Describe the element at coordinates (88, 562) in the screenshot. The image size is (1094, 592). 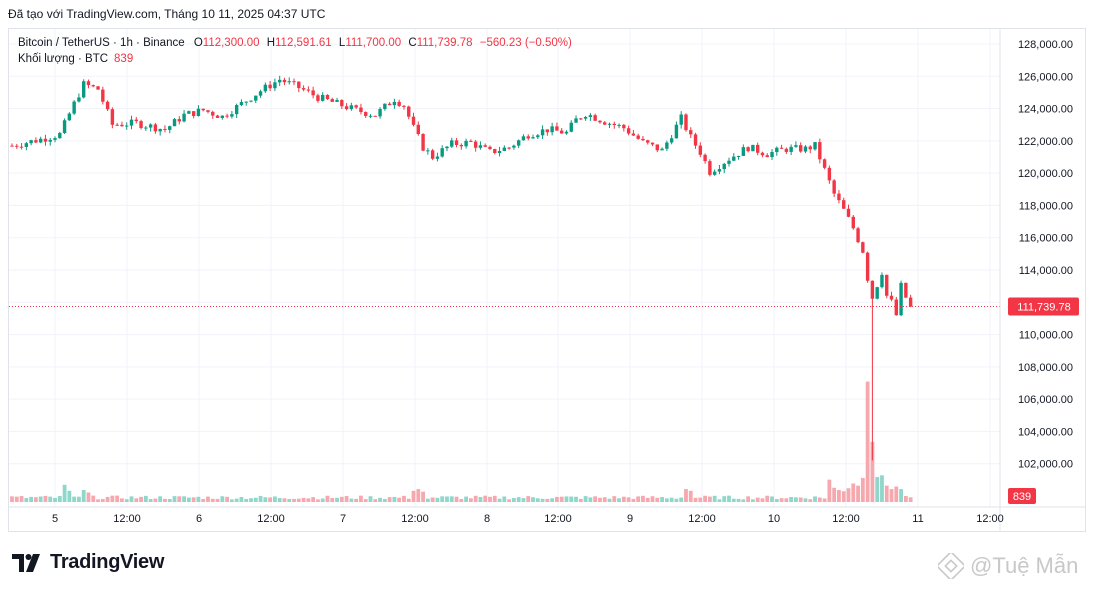
I see `tradingview-brand: TradingView` at that location.